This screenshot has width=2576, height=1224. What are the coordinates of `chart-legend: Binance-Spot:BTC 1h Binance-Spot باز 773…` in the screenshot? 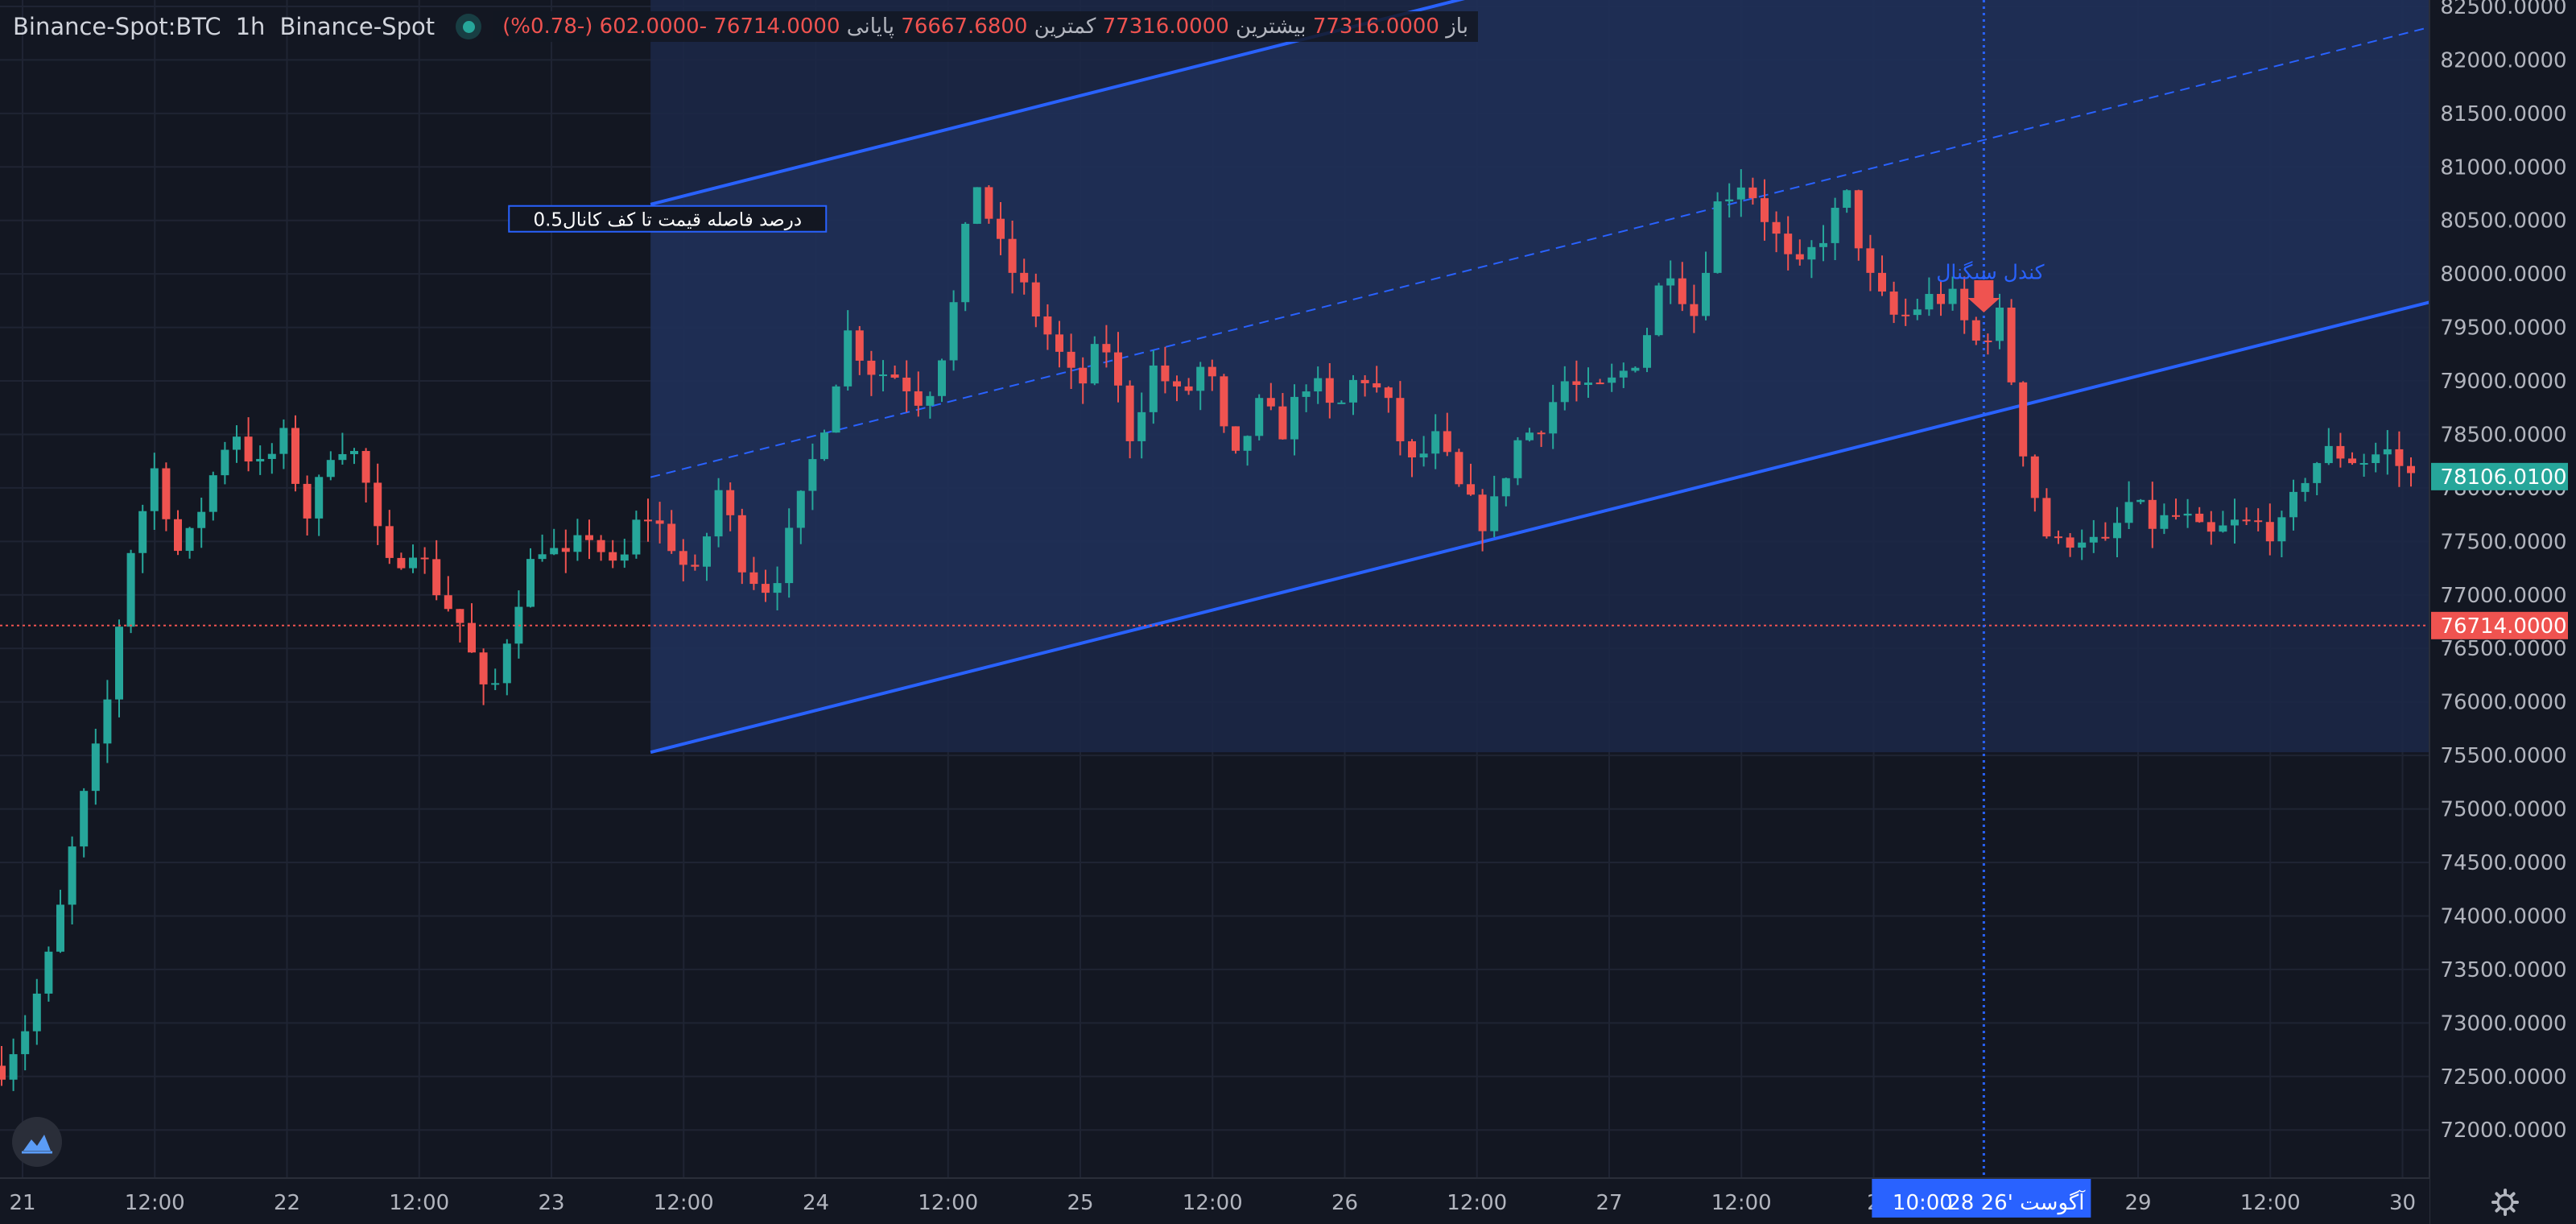 It's located at (739, 26).